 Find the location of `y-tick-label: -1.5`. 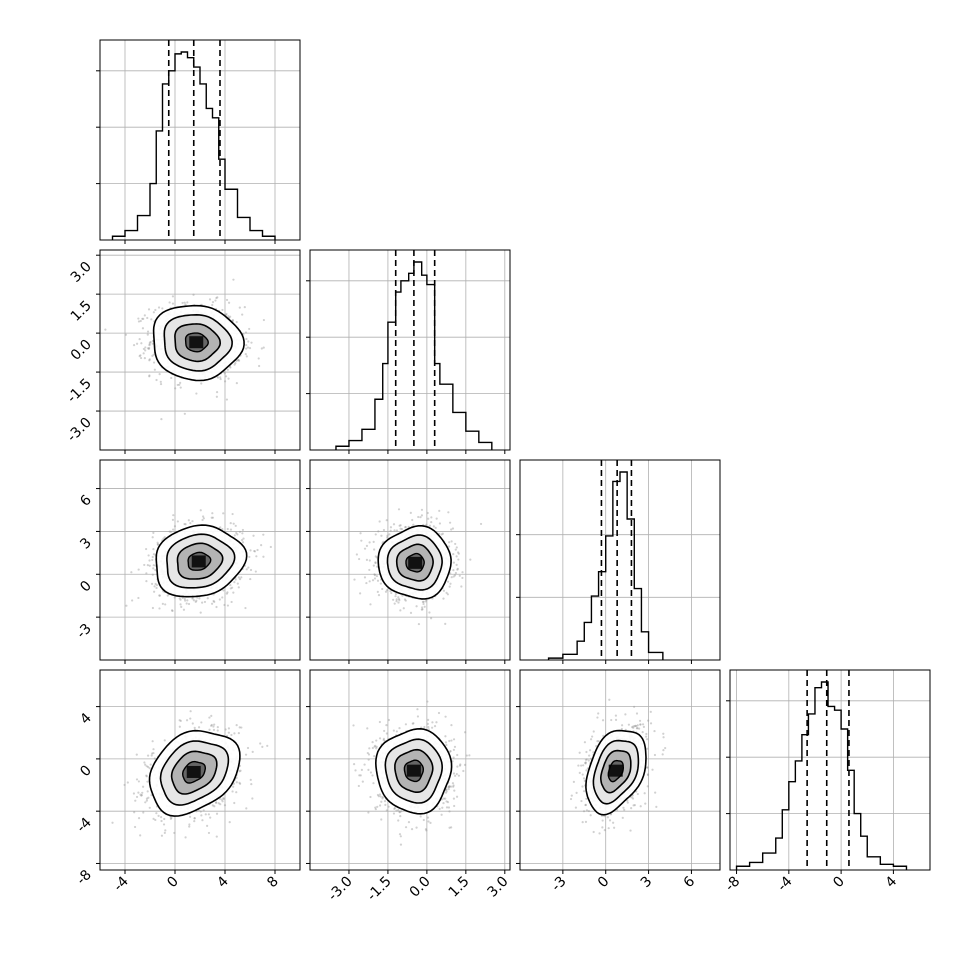

y-tick-label: -1.5 is located at coordinates (79, 391).